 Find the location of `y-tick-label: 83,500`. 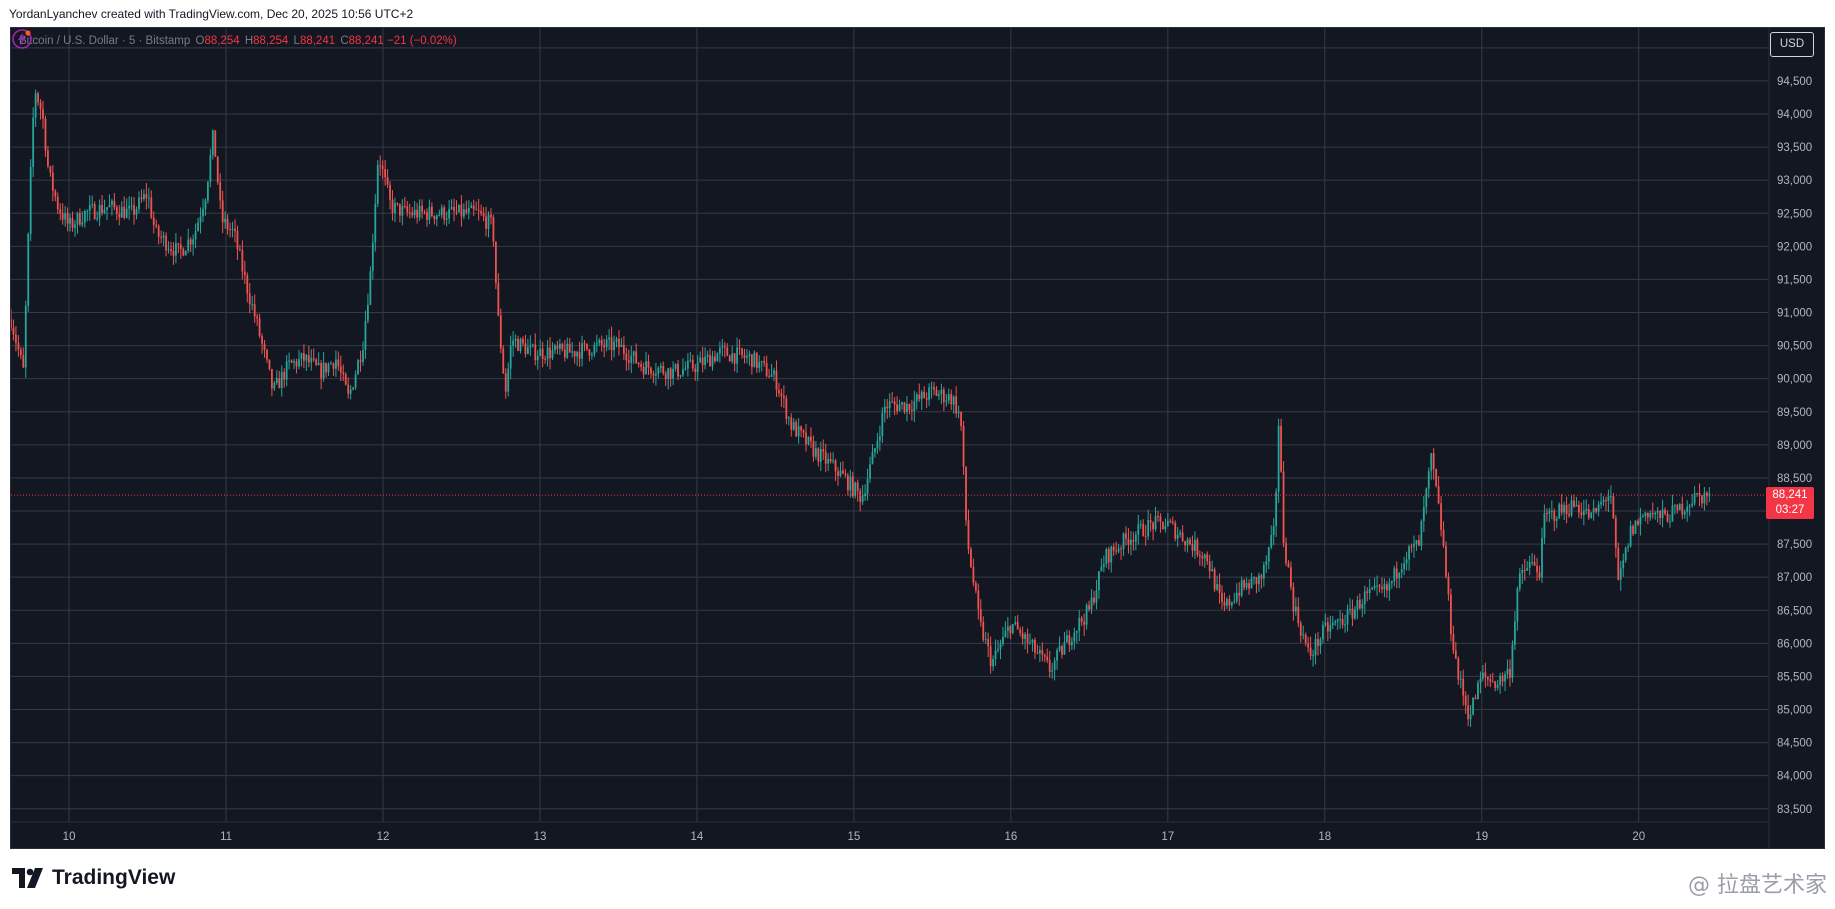

y-tick-label: 83,500 is located at coordinates (1794, 810).